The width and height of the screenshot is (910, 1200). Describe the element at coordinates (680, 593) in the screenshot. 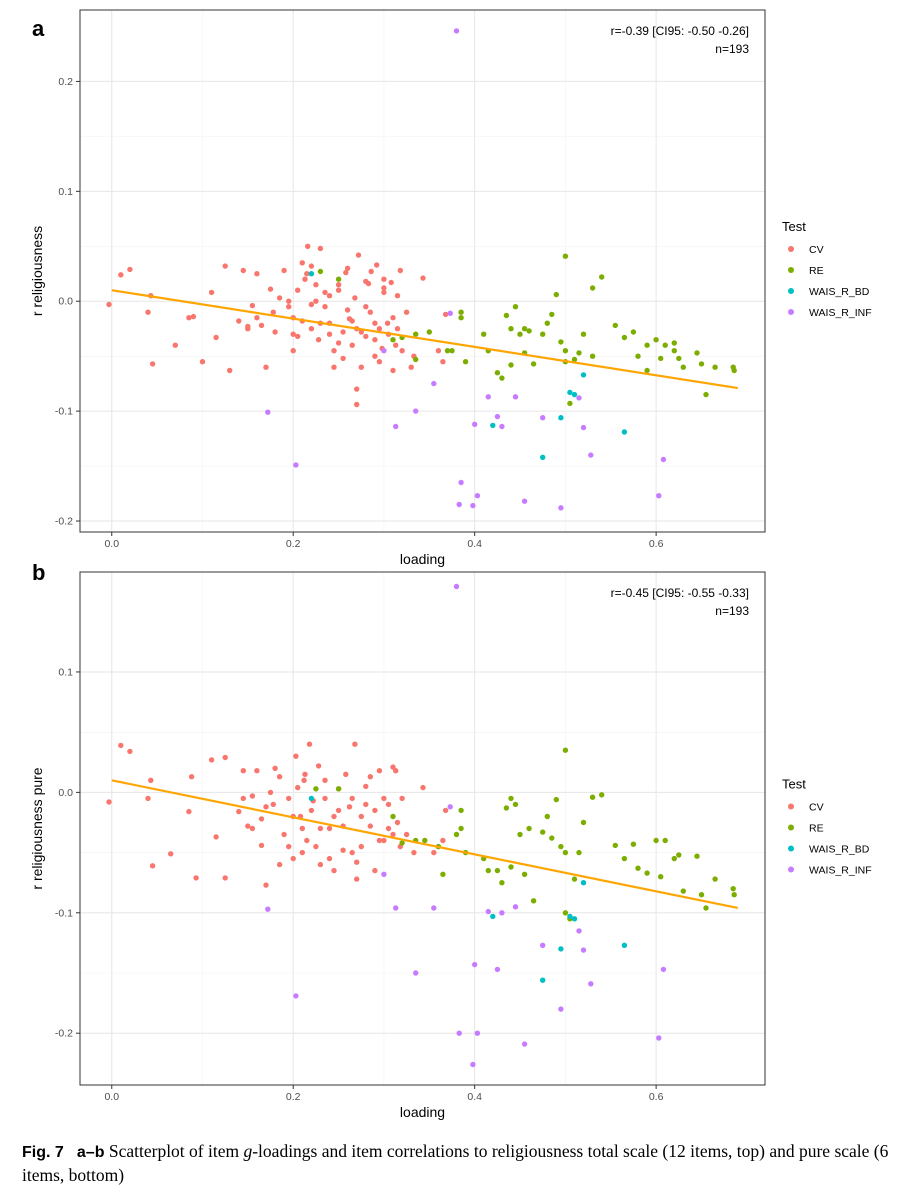

I see `panel-b-annotation-line: r=-0.45 [CI95: -0.55 -0.33]` at that location.